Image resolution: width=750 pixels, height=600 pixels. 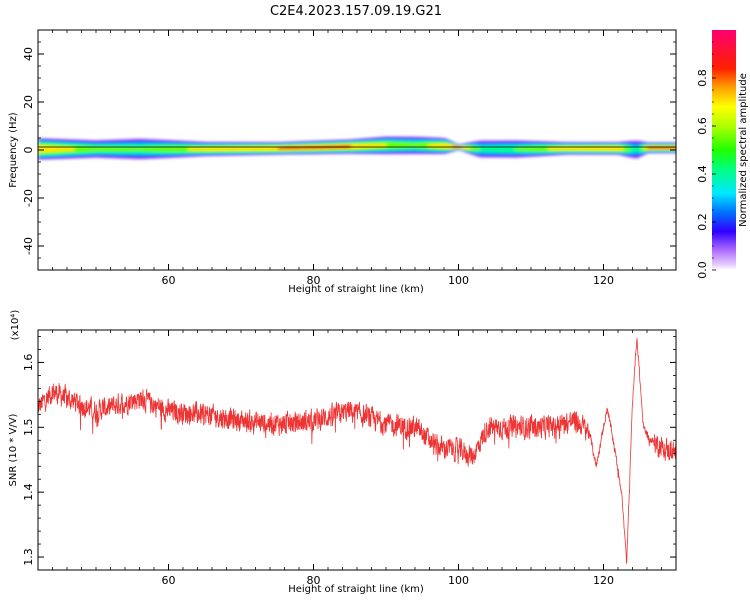 What do you see at coordinates (458, 280) in the screenshot?
I see `x-tick-label: 100` at bounding box center [458, 280].